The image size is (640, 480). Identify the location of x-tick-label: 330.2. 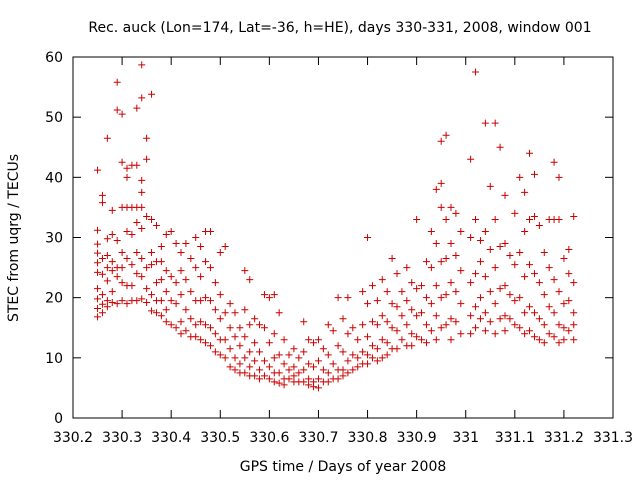
(73, 438).